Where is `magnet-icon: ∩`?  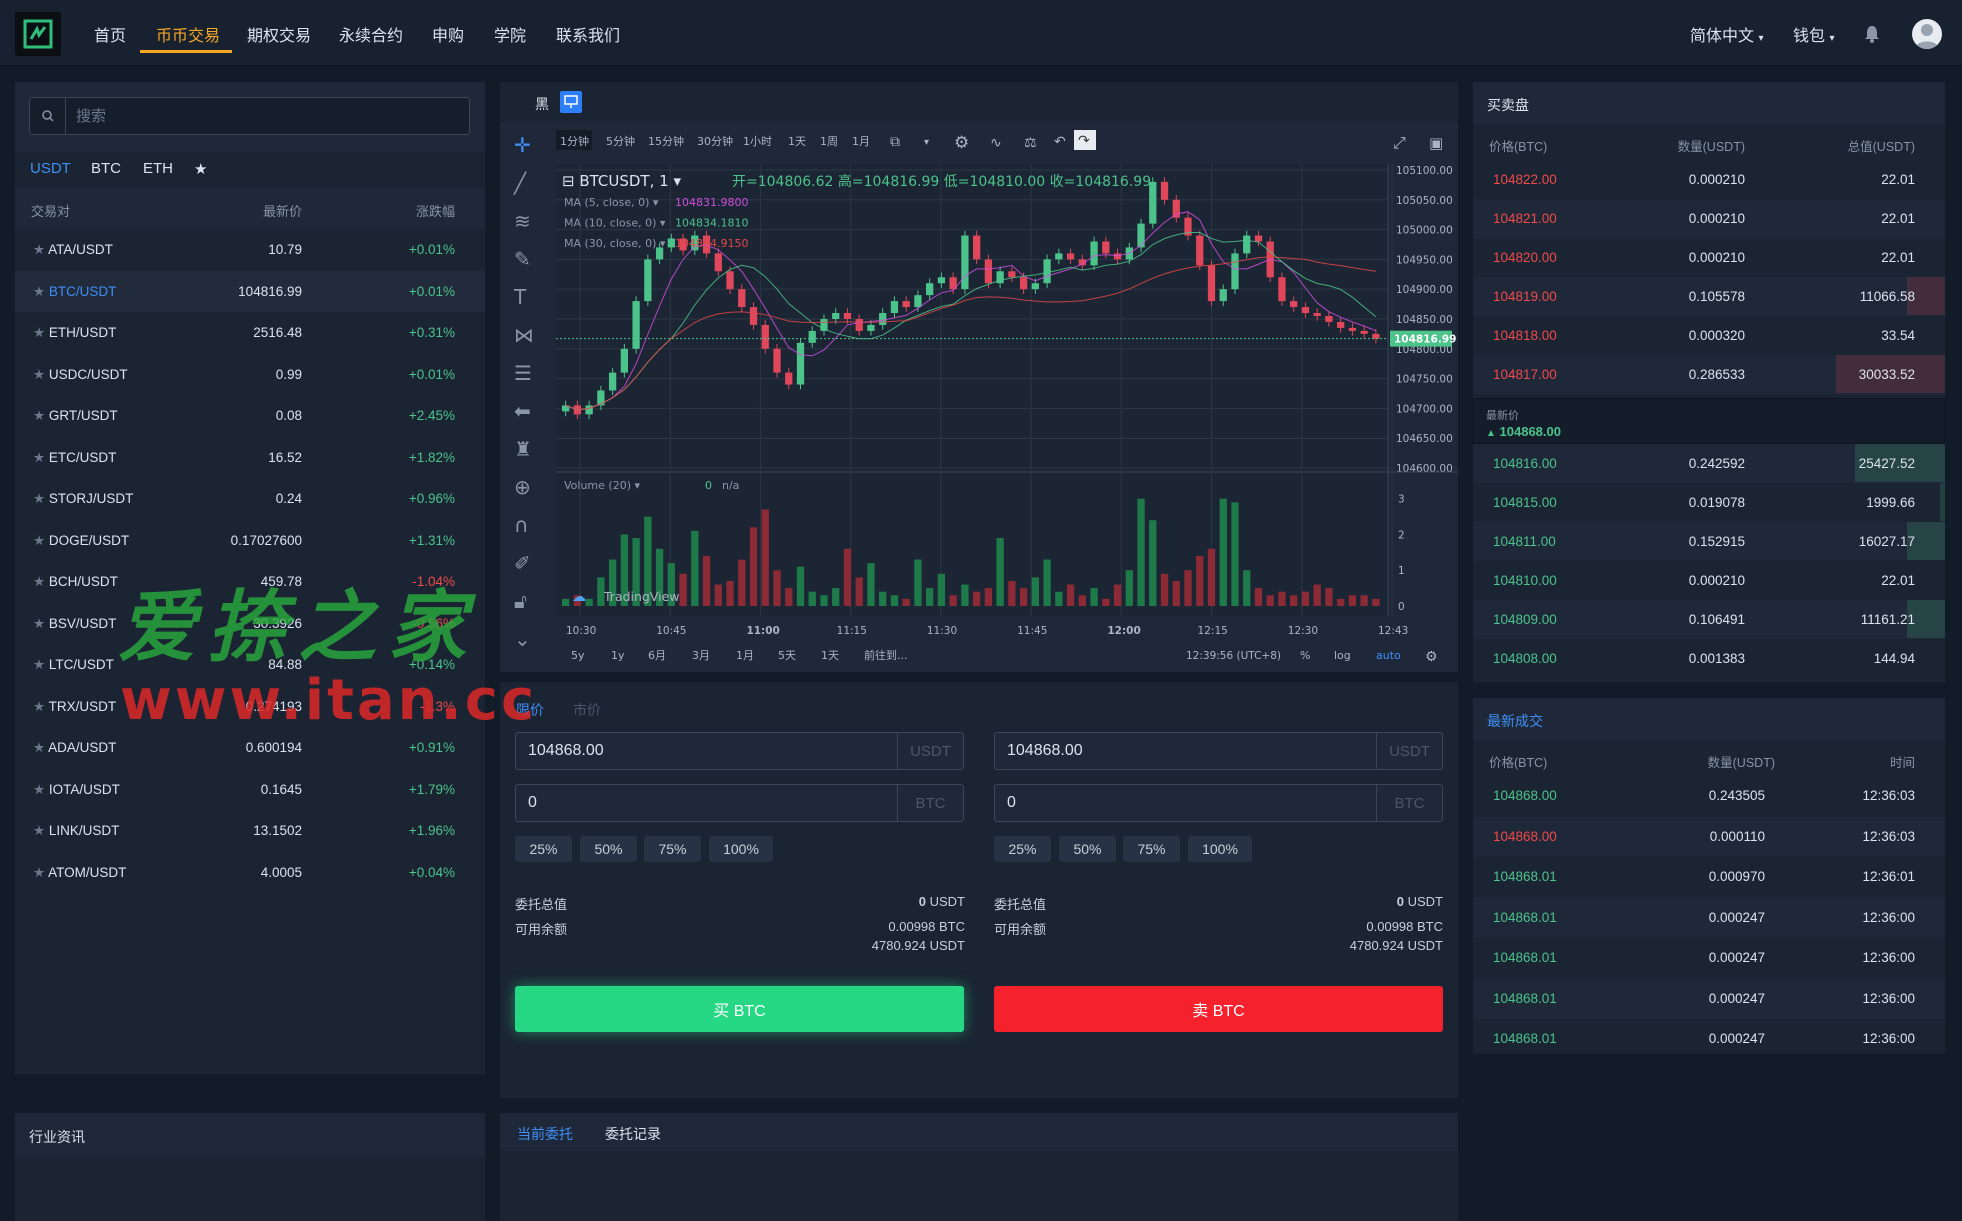
magnet-icon: ∩ is located at coordinates (521, 525).